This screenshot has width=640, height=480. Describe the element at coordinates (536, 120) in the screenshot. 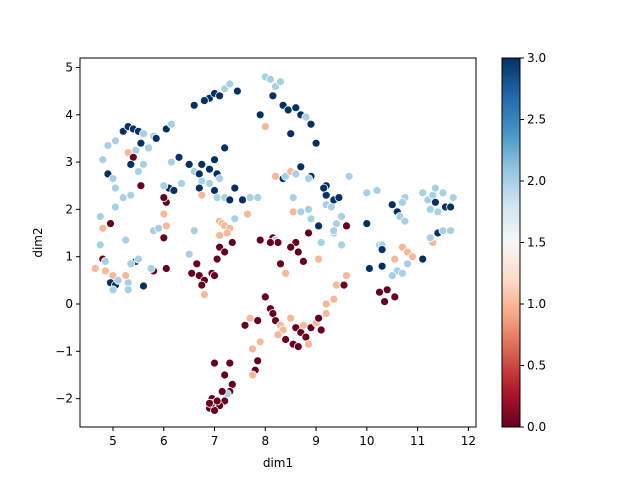

I see `colorbar-tick-label: 2.5` at that location.